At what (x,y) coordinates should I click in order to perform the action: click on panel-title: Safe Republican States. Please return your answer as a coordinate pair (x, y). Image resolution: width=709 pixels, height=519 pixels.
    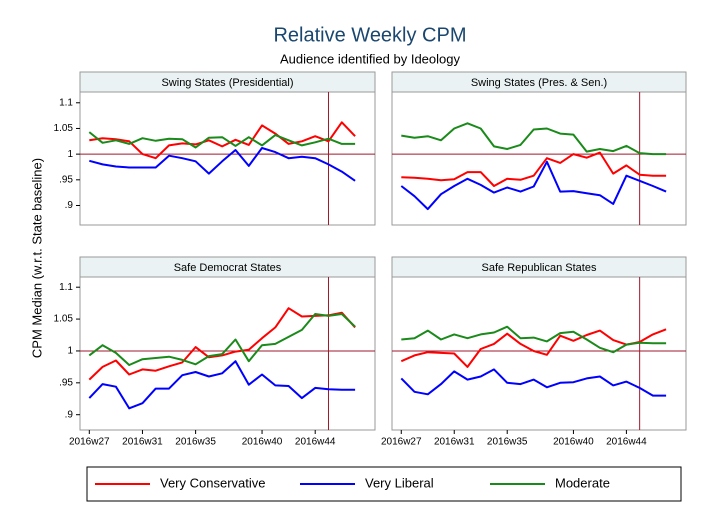
    Looking at the image, I should click on (539, 268).